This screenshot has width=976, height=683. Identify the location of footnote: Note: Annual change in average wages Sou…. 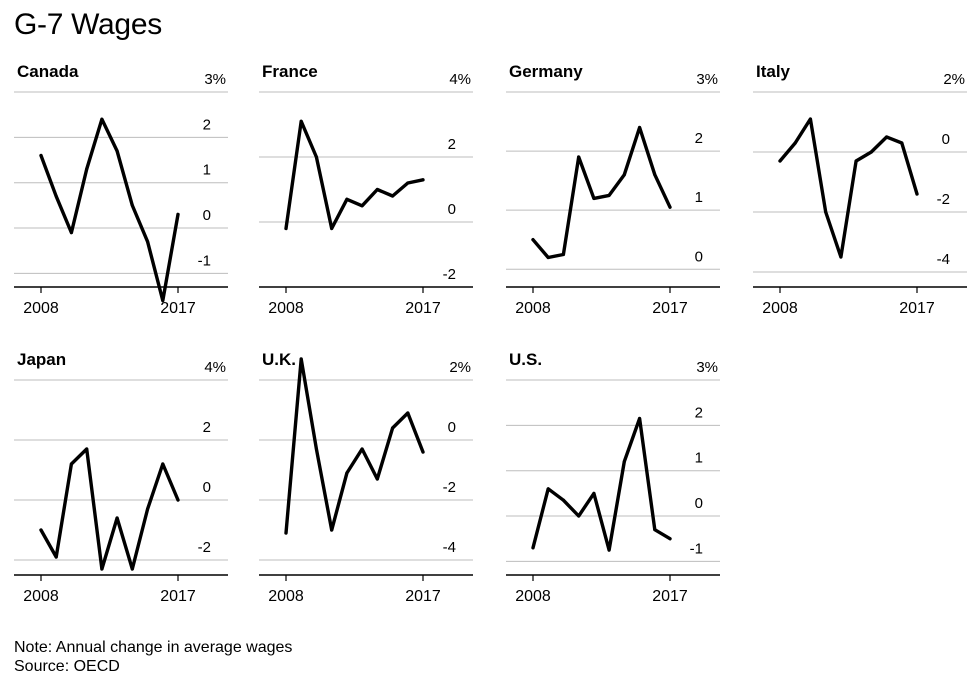
(153, 657).